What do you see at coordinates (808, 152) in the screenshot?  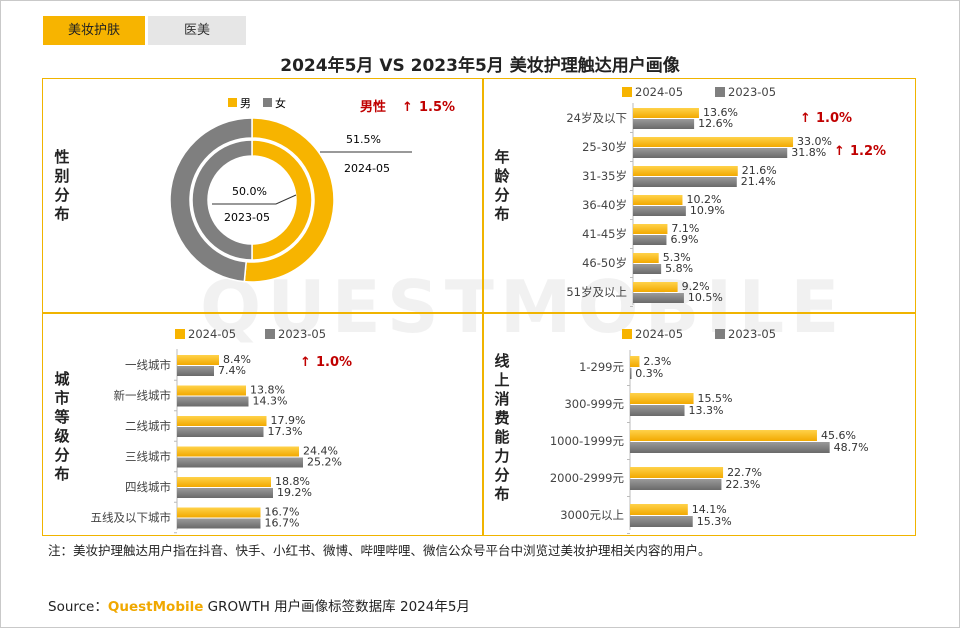 I see `年龄分布-value-label-2023-05: 31.8%` at bounding box center [808, 152].